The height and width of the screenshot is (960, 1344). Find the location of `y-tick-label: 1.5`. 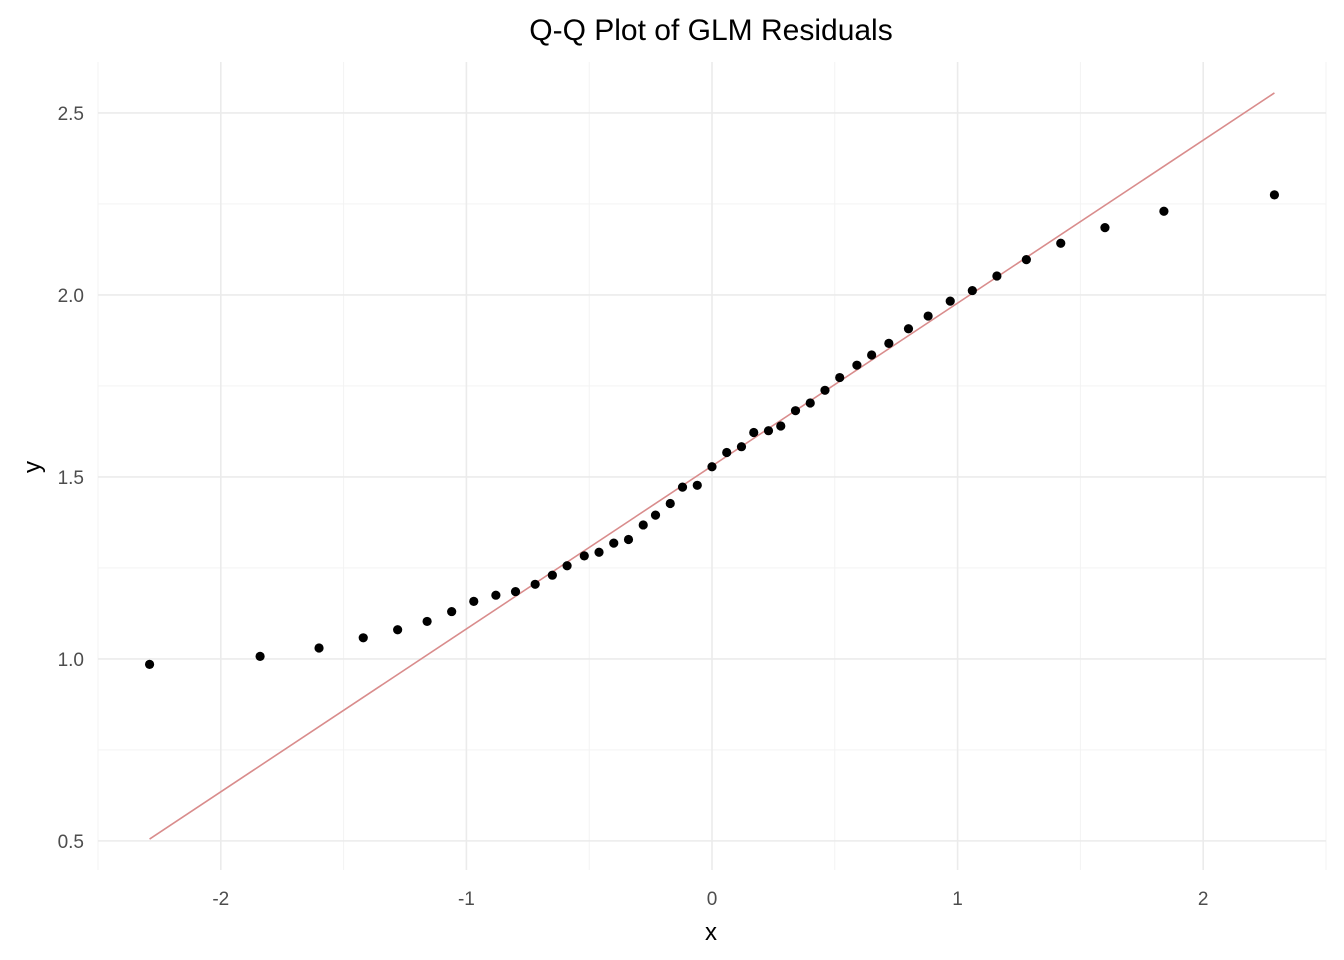

y-tick-label: 1.5 is located at coordinates (71, 478).